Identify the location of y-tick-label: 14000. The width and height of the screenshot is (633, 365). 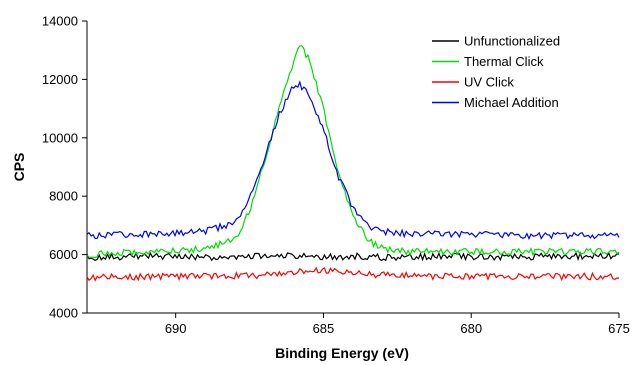
(60, 21).